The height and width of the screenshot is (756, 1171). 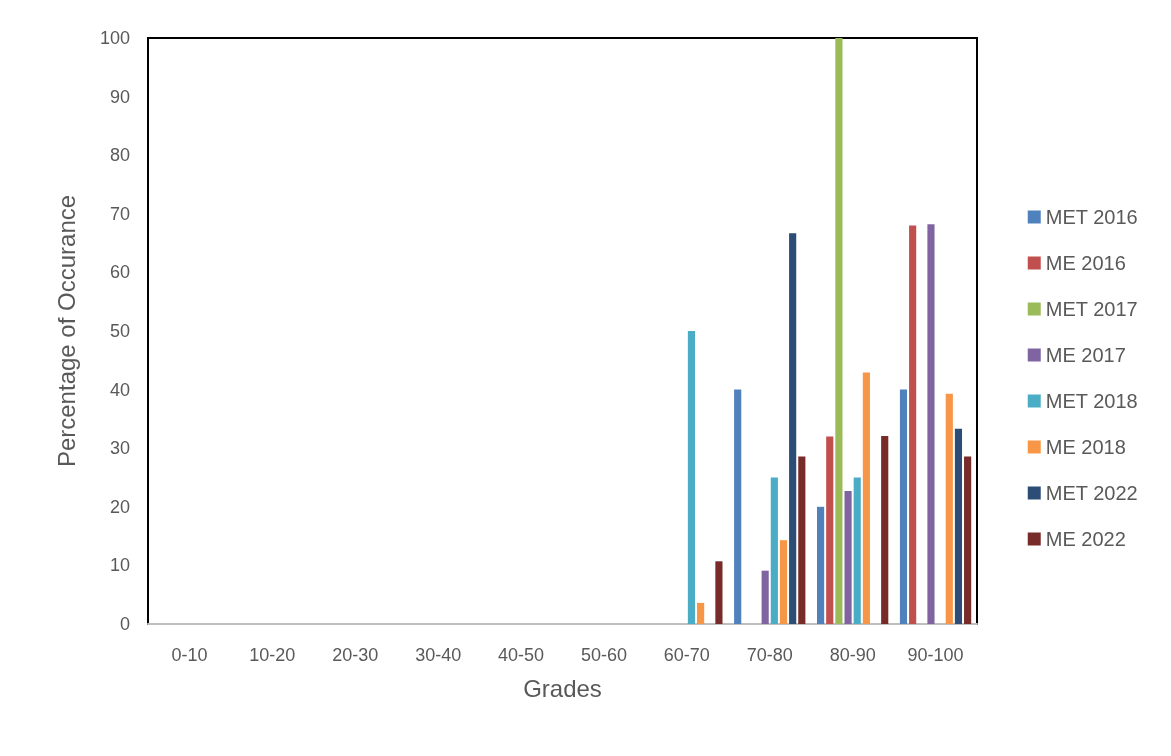 I want to click on x-tick-label: 30-40, so click(x=438, y=655).